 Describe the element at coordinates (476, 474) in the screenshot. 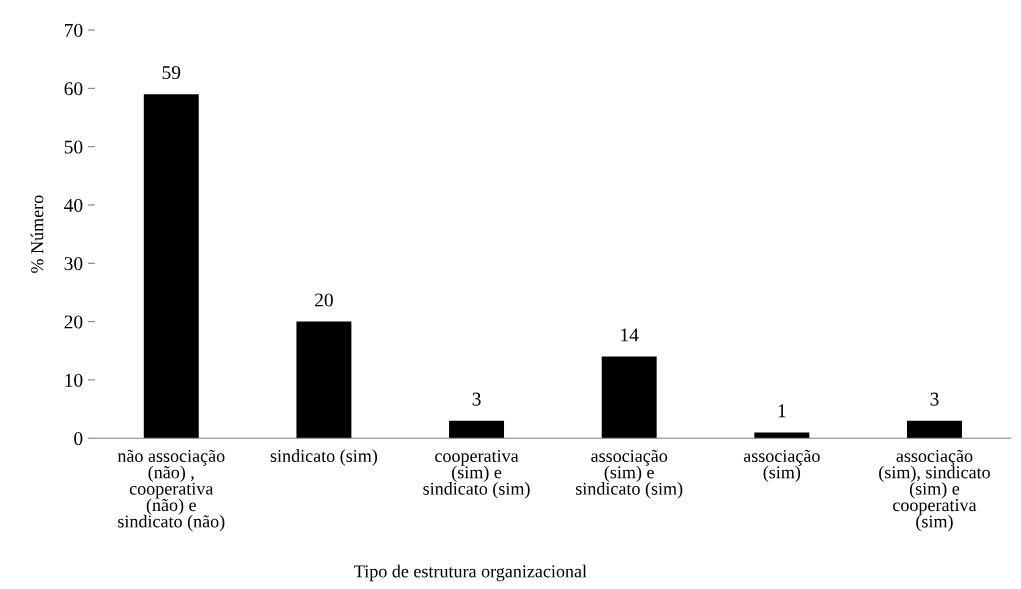

I see `x-tick-label: cooperativa (sim) e sindicato (sim)` at that location.